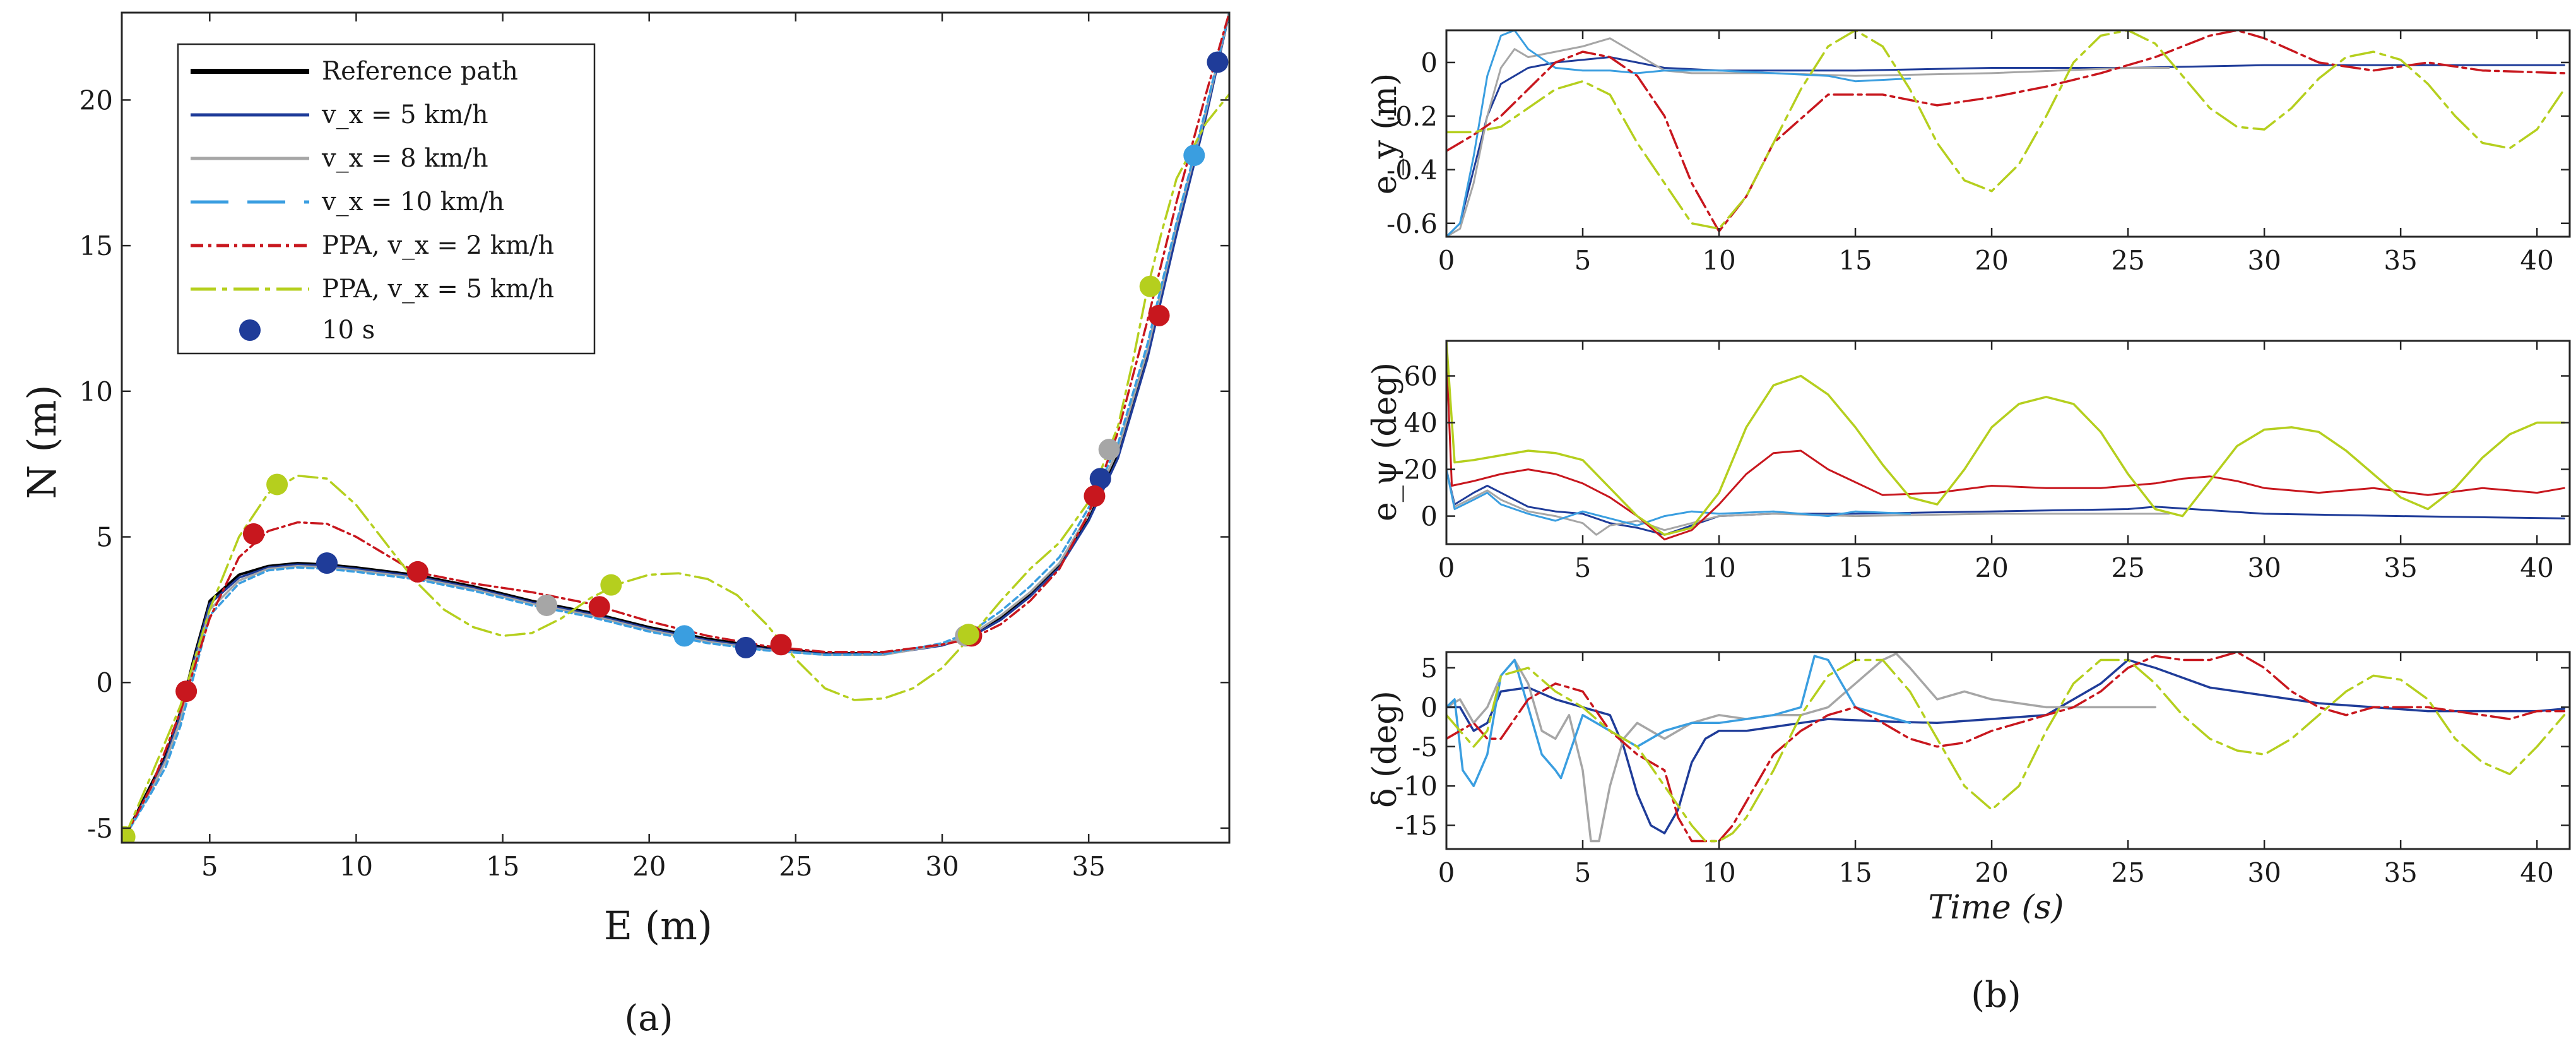  What do you see at coordinates (348, 330) in the screenshot?
I see `legend-label-10s: 10 s` at bounding box center [348, 330].